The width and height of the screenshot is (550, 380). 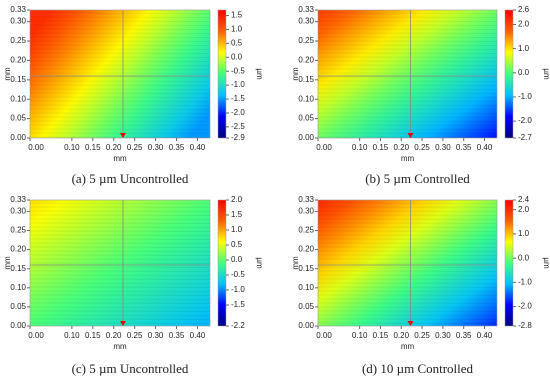 What do you see at coordinates (417, 178) in the screenshot?
I see `caption: (b) 5 µm Controlled` at bounding box center [417, 178].